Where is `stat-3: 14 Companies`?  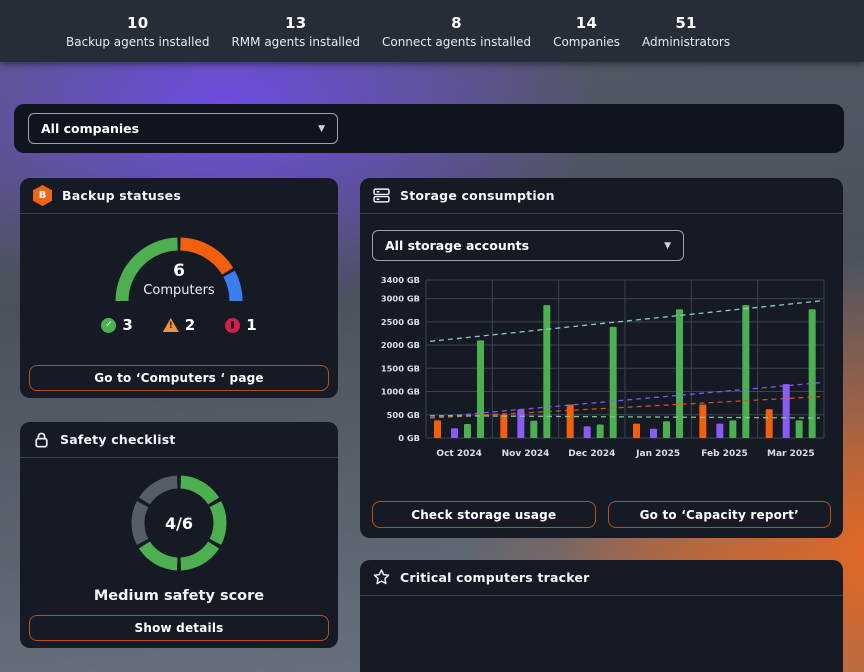 stat-3: 14 Companies is located at coordinates (586, 31).